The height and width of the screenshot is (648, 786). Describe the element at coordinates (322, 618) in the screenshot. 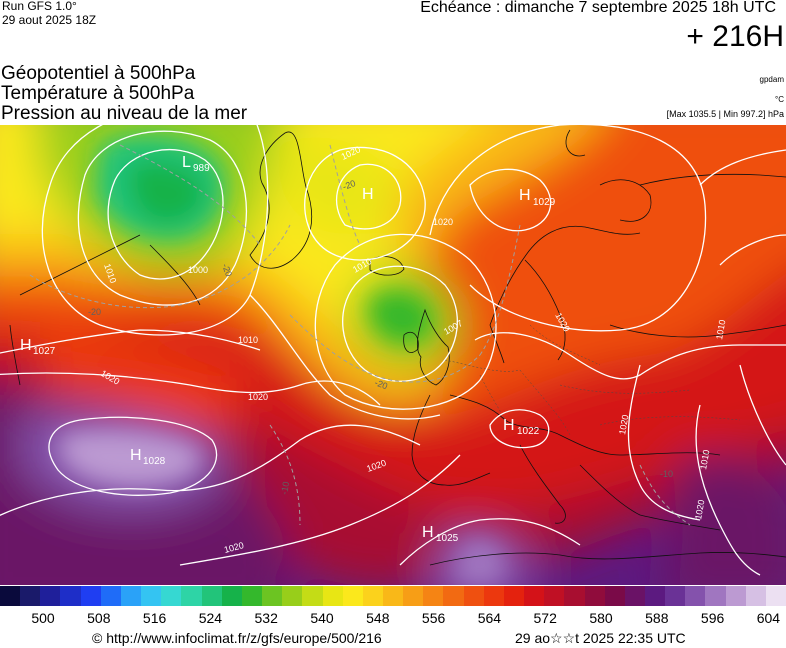

I see `scale-tick-label: 540` at that location.